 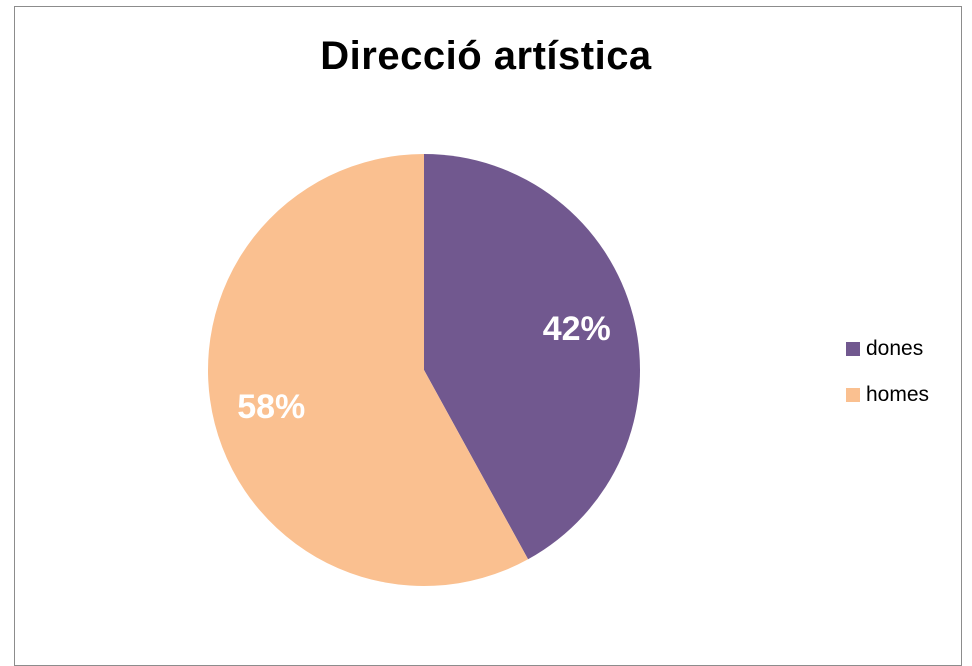 What do you see at coordinates (577, 329) in the screenshot?
I see `data-label-dones: 42%` at bounding box center [577, 329].